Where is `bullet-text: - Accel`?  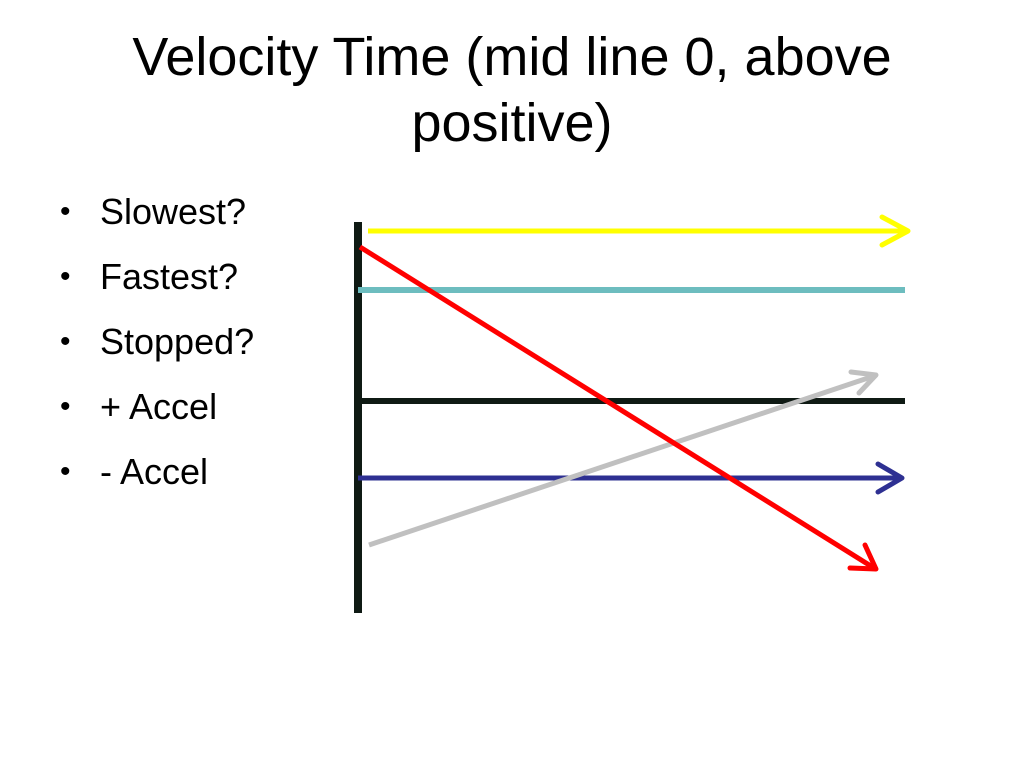
bullet-text: - Accel is located at coordinates (154, 471).